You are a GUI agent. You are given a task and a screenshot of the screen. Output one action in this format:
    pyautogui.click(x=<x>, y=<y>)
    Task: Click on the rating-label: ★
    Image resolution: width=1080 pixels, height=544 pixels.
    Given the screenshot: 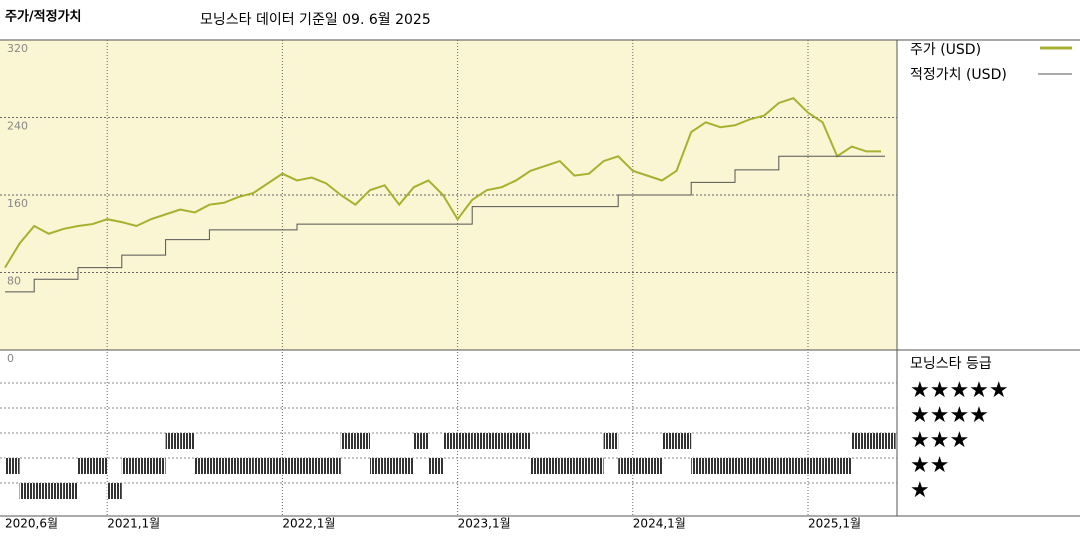 What is the action you would take?
    pyautogui.click(x=920, y=490)
    